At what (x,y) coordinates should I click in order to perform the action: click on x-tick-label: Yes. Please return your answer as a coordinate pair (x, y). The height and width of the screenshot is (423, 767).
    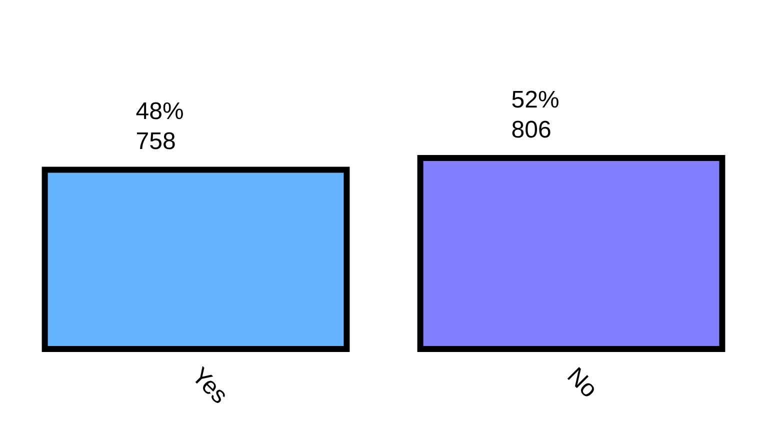
    Looking at the image, I should click on (209, 386).